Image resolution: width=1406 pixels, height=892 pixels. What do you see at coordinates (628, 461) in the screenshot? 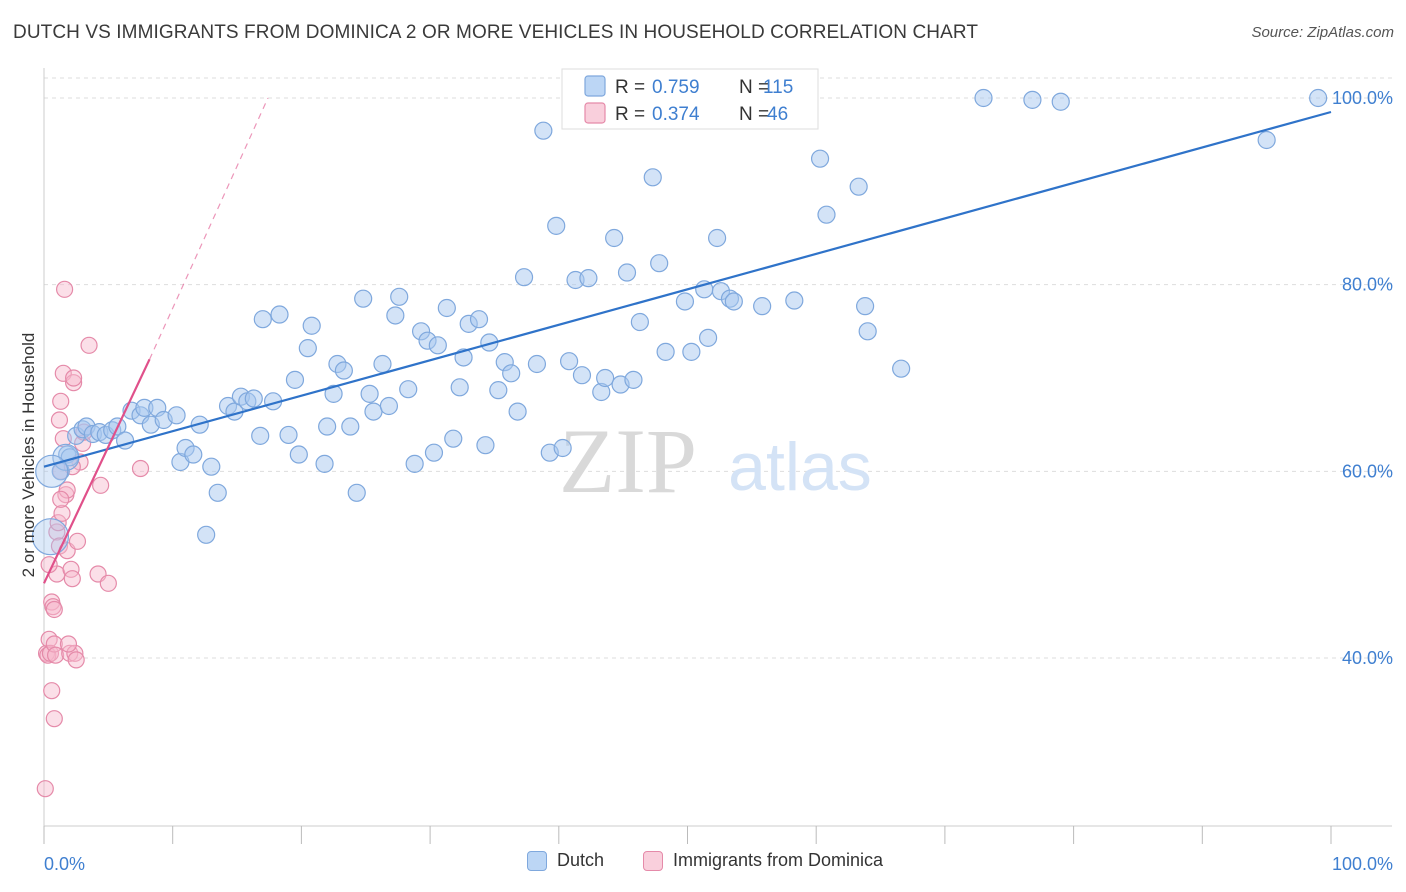
I see `watermark-zip: ZIP` at bounding box center [628, 461].